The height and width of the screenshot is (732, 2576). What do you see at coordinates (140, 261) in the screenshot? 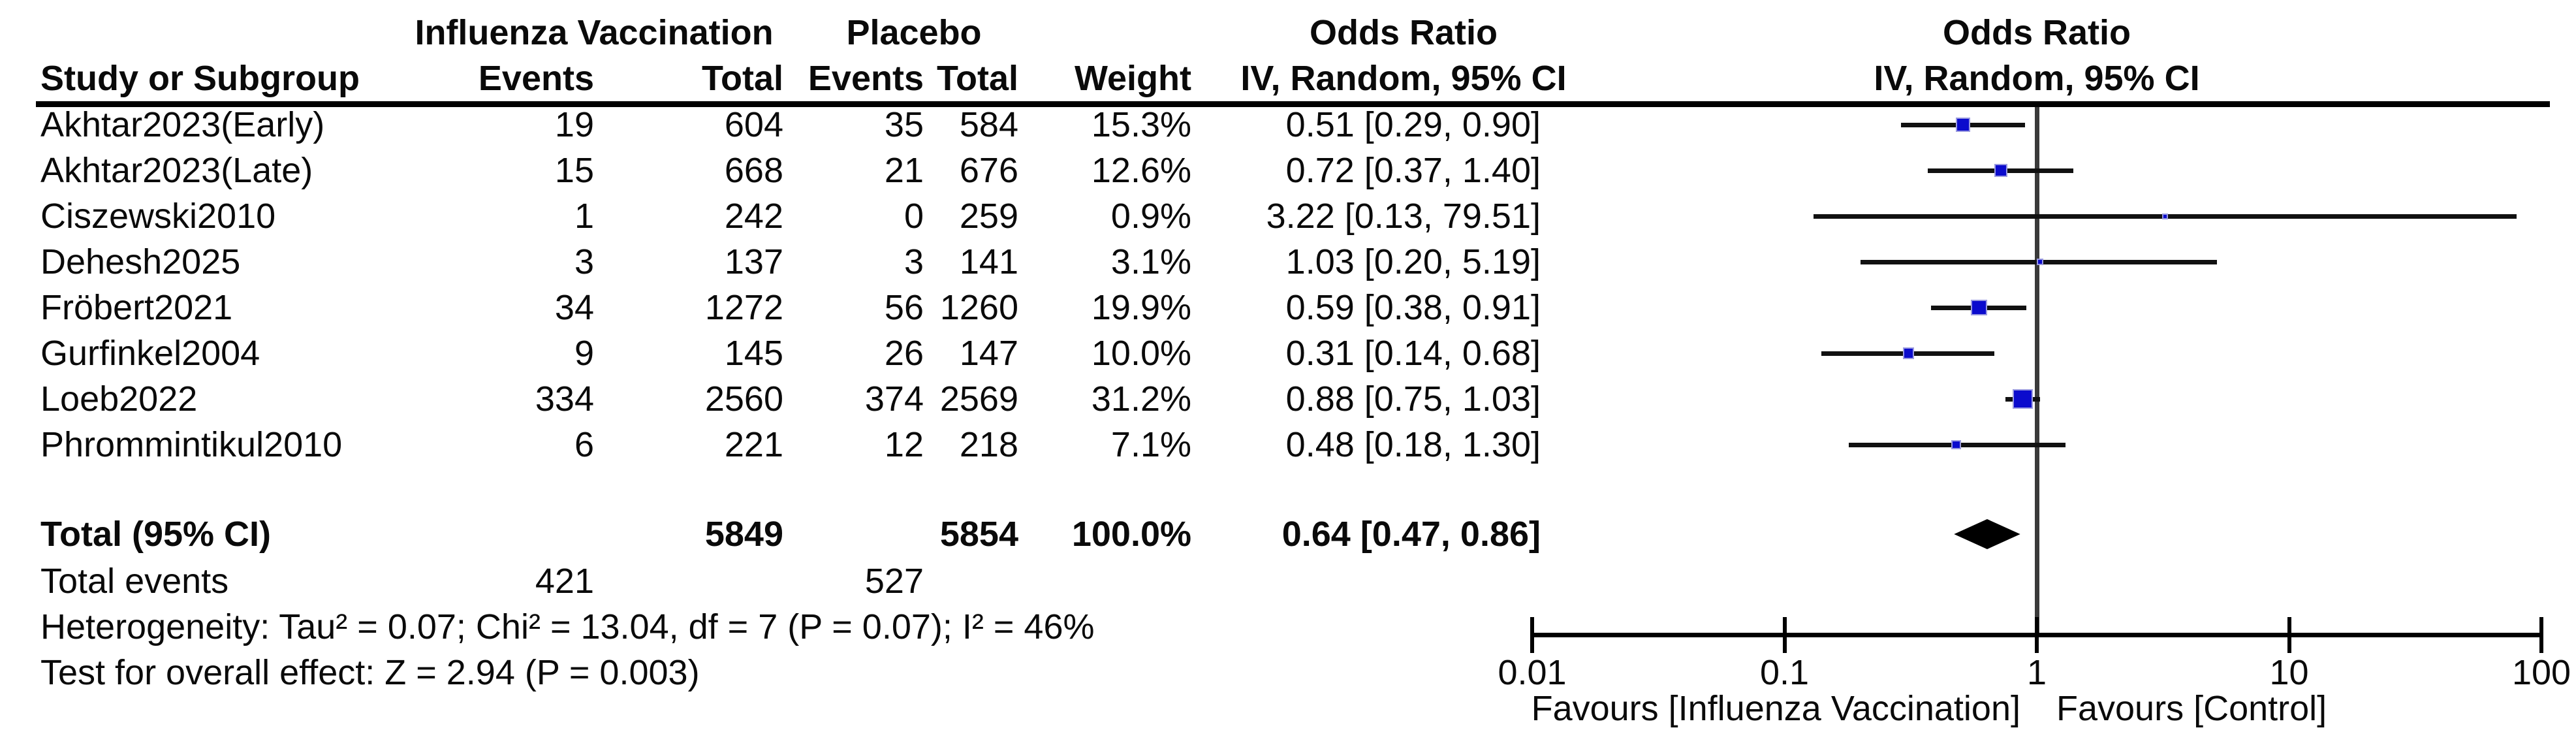
I see `study-name: Dehesh2025` at bounding box center [140, 261].